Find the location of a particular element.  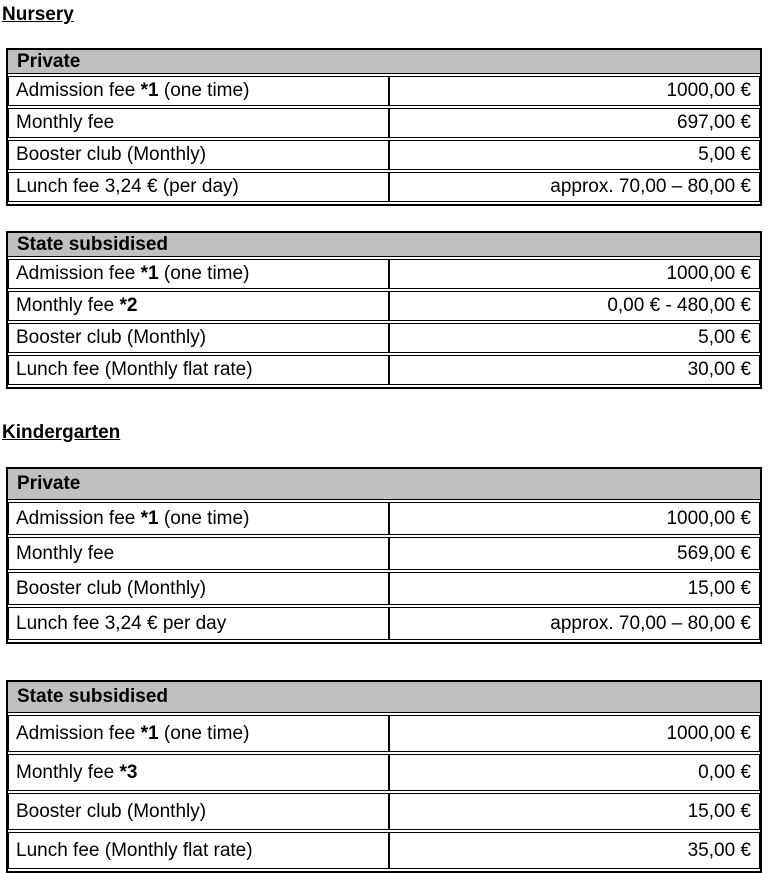

fee-value: 0,00 € is located at coordinates (724, 772).